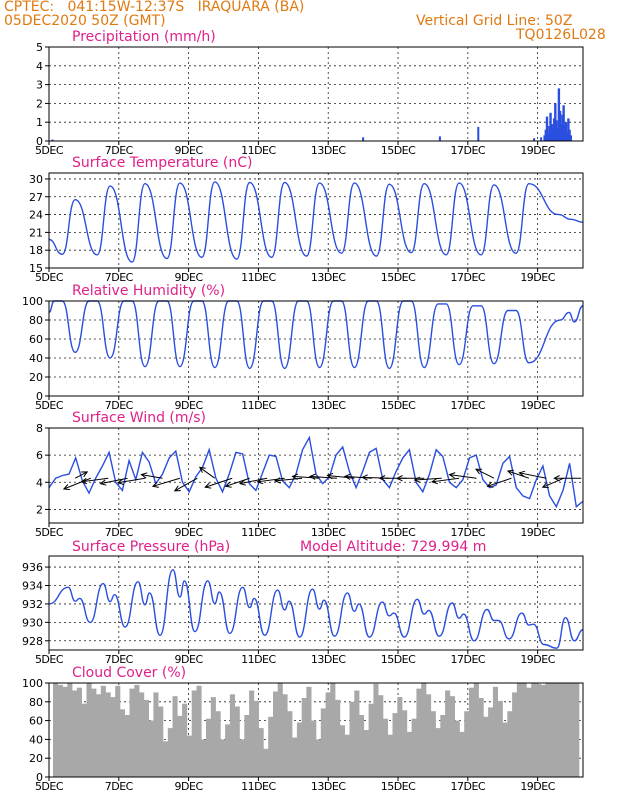  Describe the element at coordinates (119, 150) in the screenshot. I see `precip-xtick-label: 7DEC` at that location.